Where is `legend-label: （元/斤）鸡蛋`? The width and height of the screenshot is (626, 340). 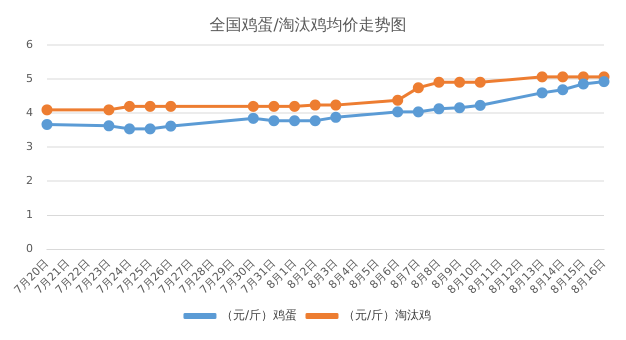
legend-label: （元/斤）鸡蛋 is located at coordinates (259, 315).